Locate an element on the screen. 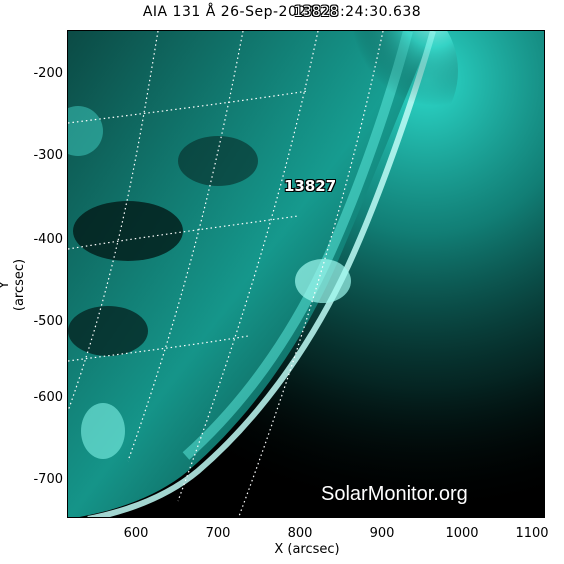 This screenshot has width=564, height=564. y-tick-label: -700 is located at coordinates (48, 479).